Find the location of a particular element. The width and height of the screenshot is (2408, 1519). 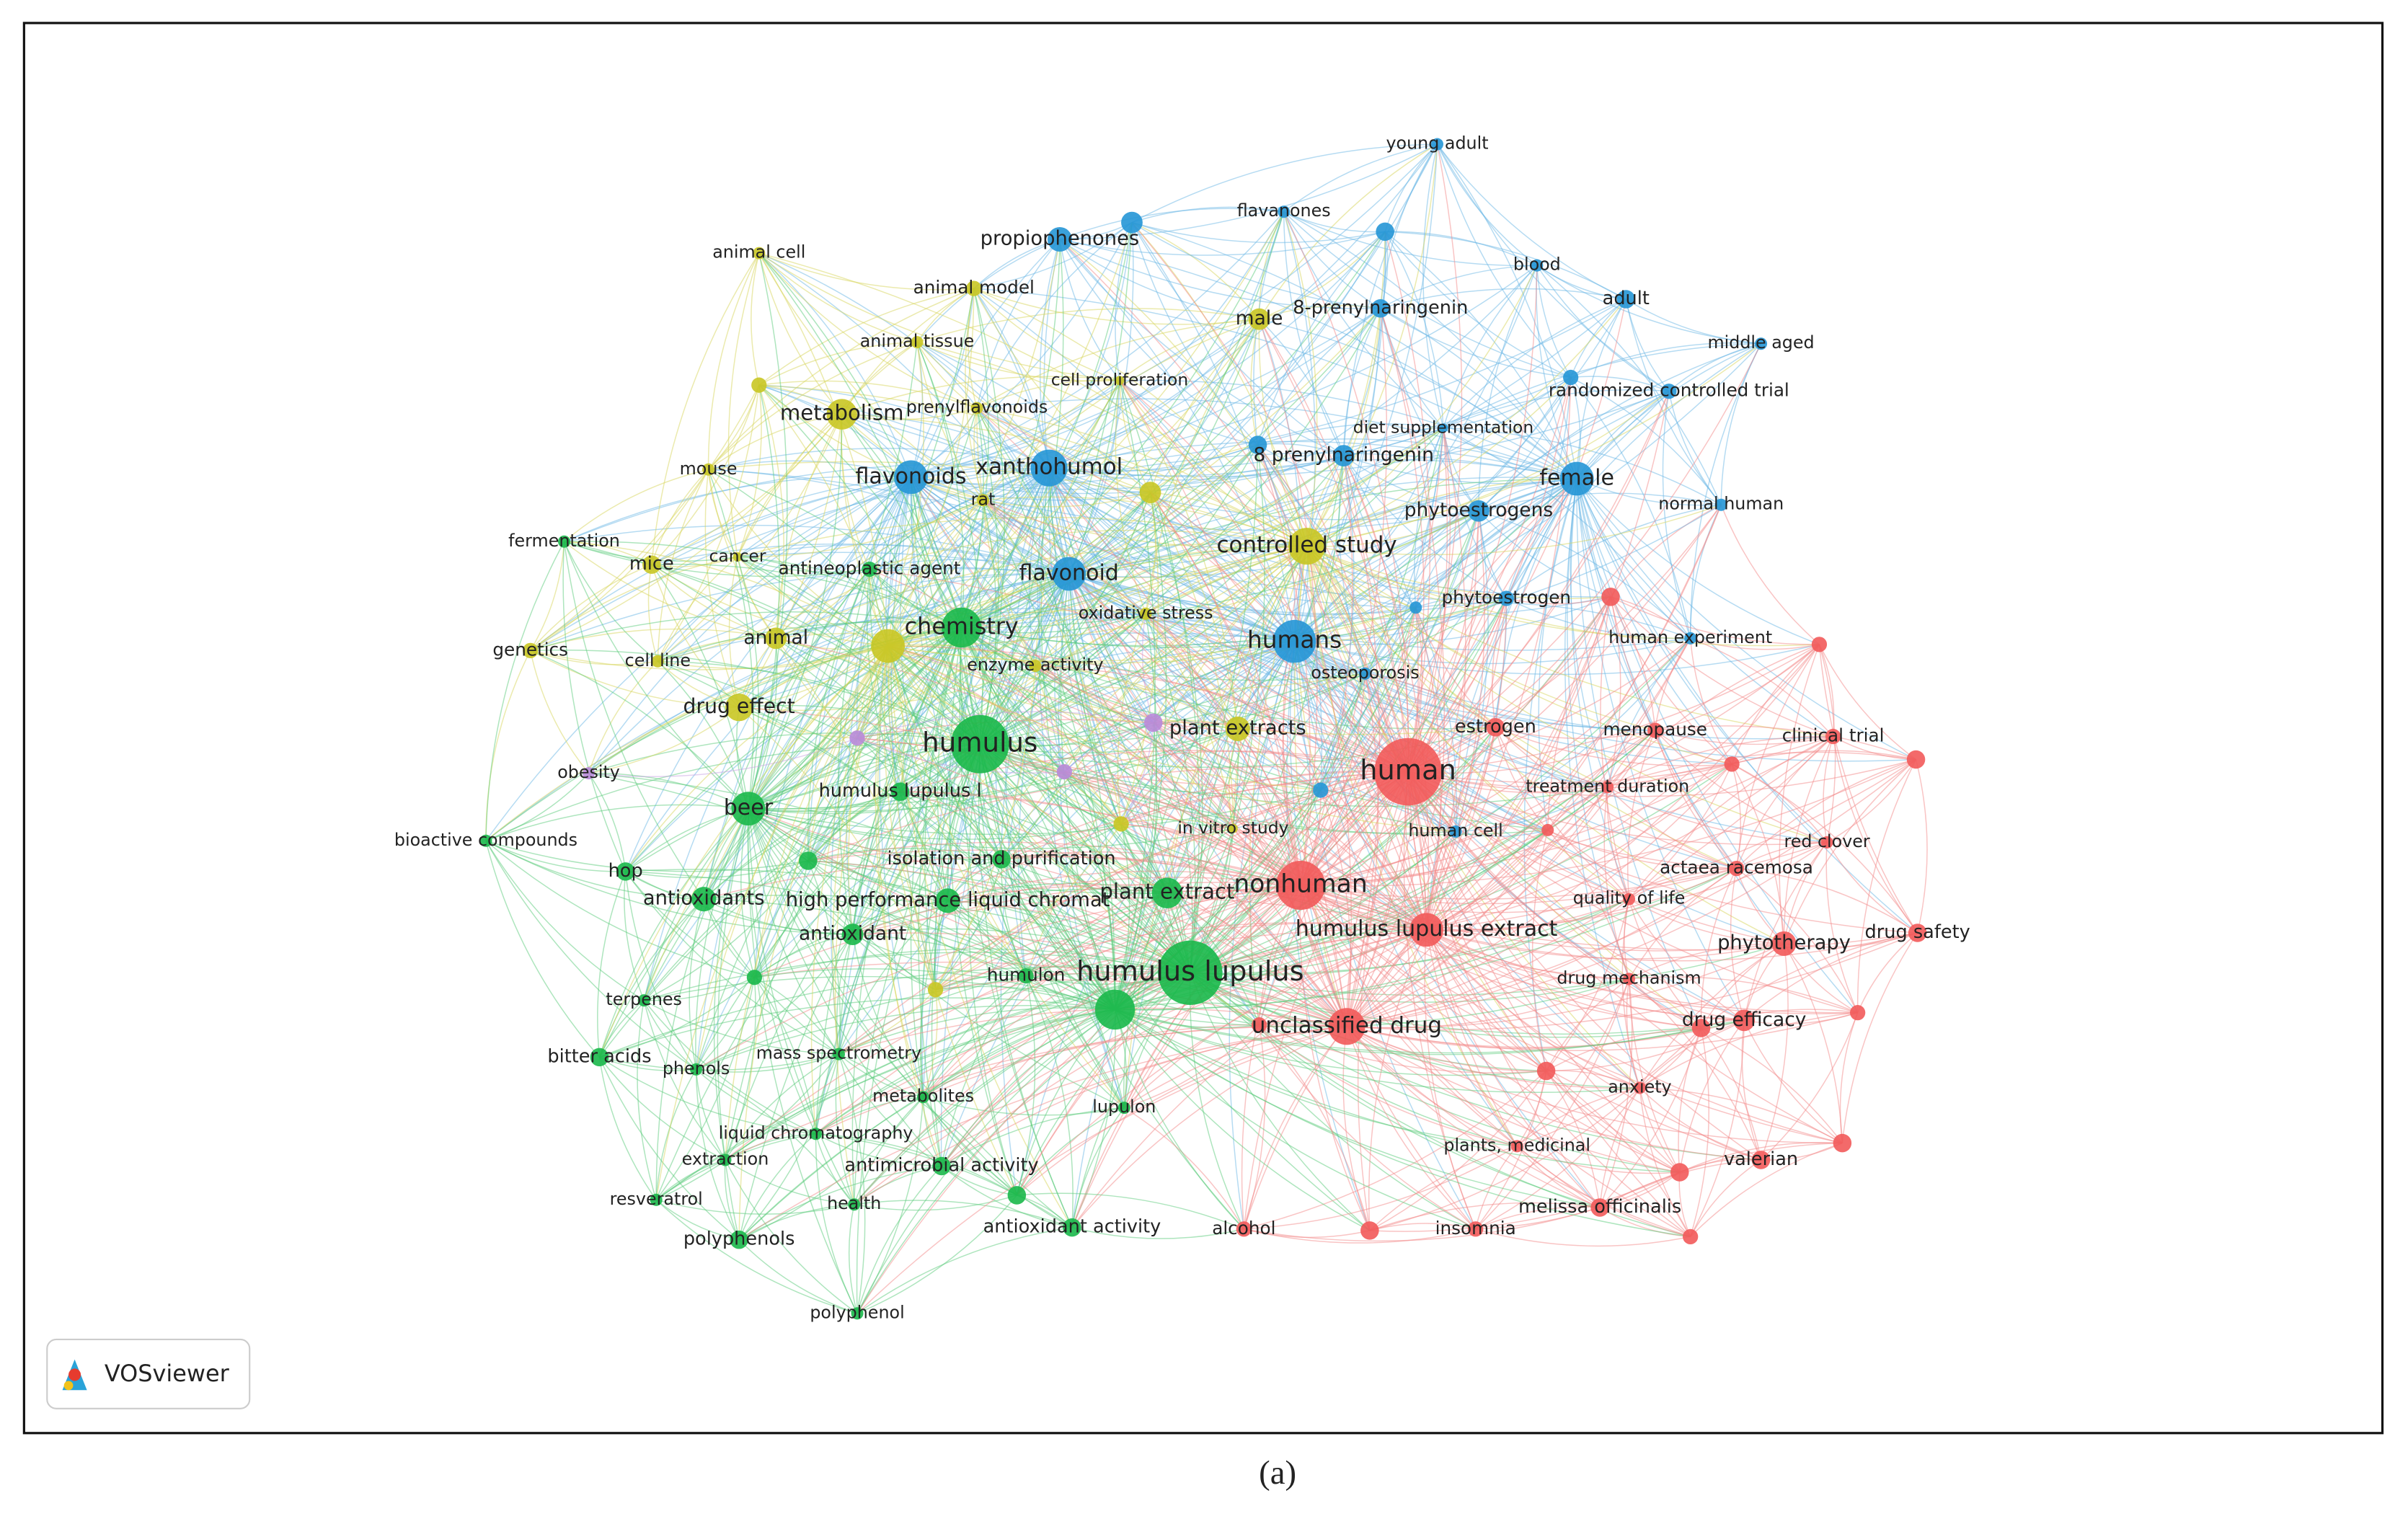

node-label: humulus lupulus l is located at coordinates (900, 791).